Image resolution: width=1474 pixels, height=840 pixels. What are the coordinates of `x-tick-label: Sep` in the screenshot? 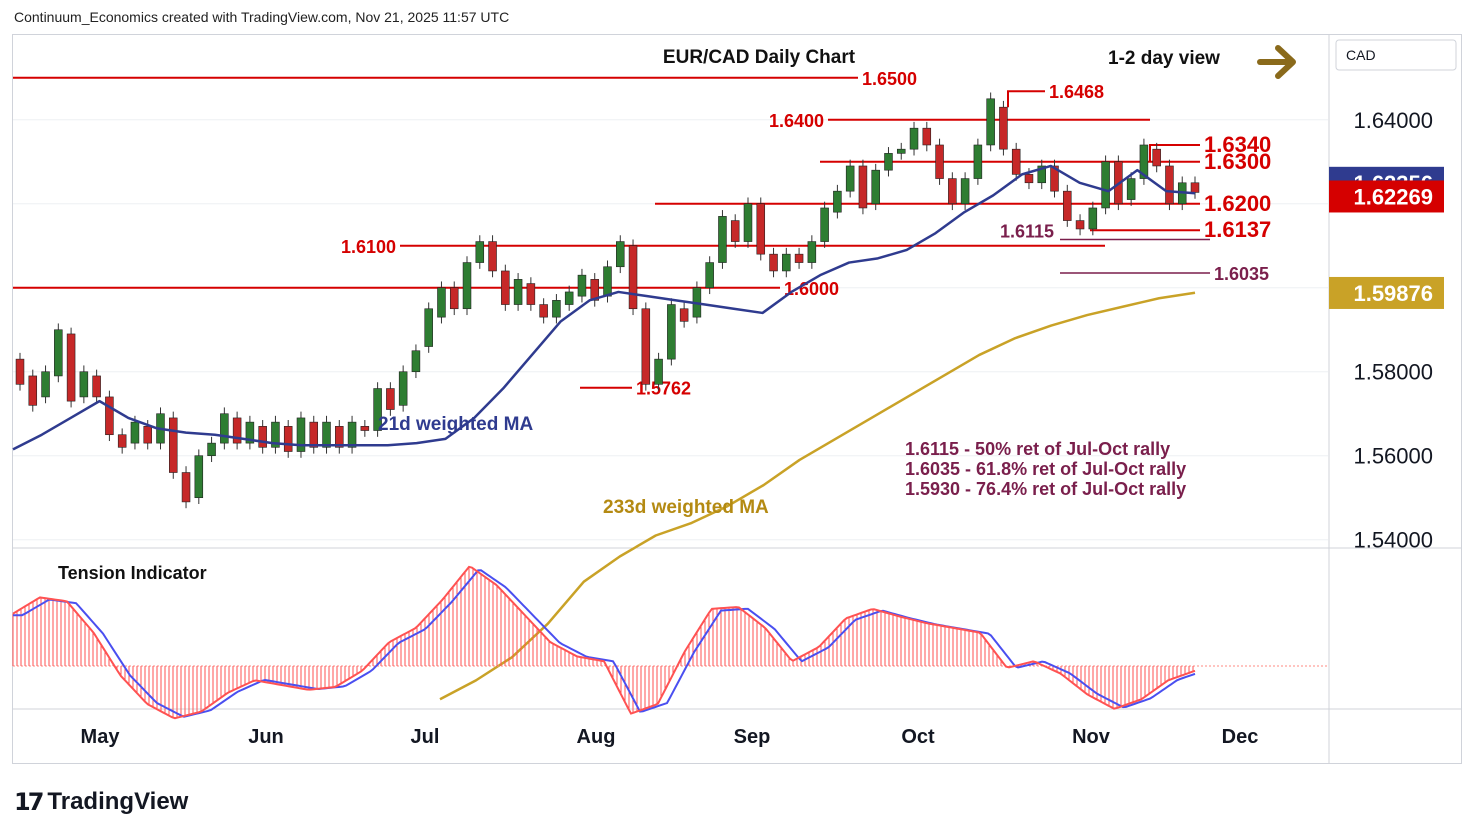 It's located at (752, 737).